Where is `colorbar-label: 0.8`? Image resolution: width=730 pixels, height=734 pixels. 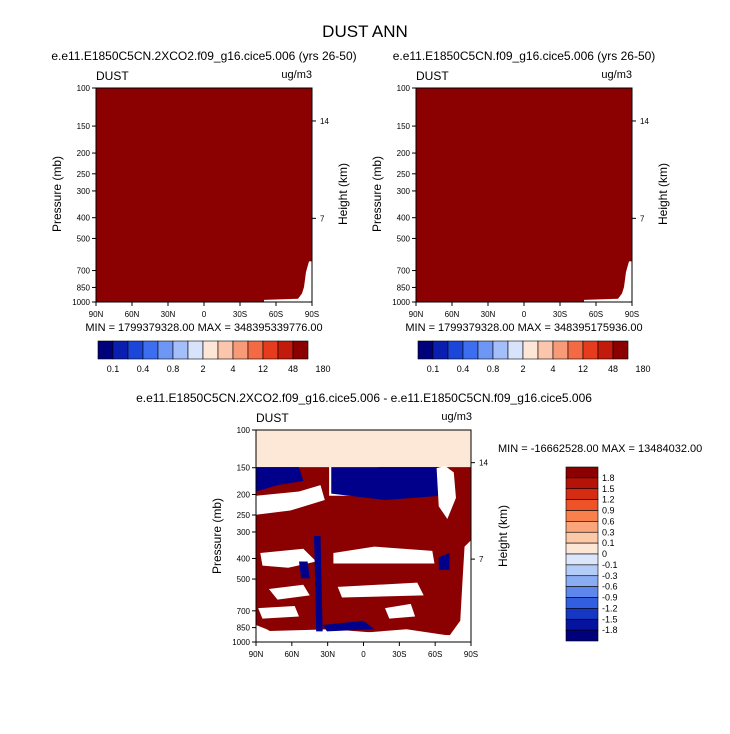
colorbar-label: 0.8 is located at coordinates (493, 369).